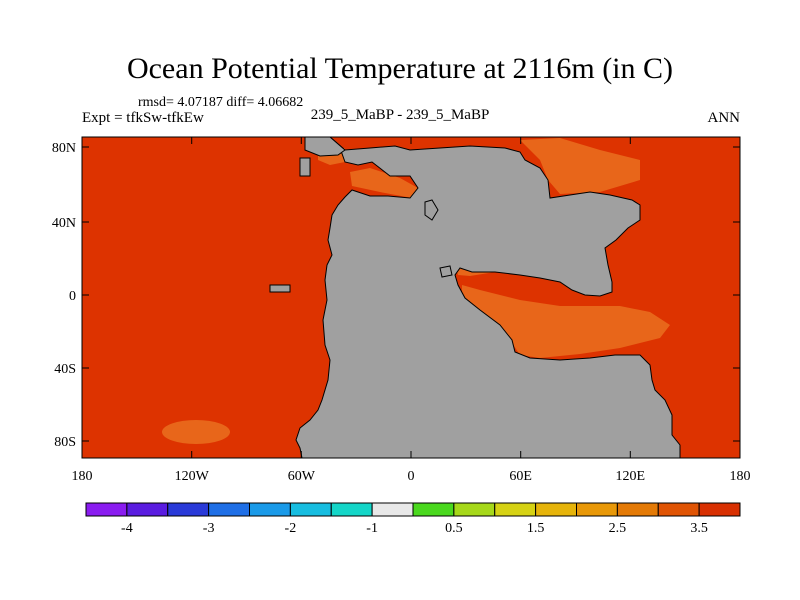  Describe the element at coordinates (431, 210) in the screenshot. I see `land-island-north-sea` at that location.